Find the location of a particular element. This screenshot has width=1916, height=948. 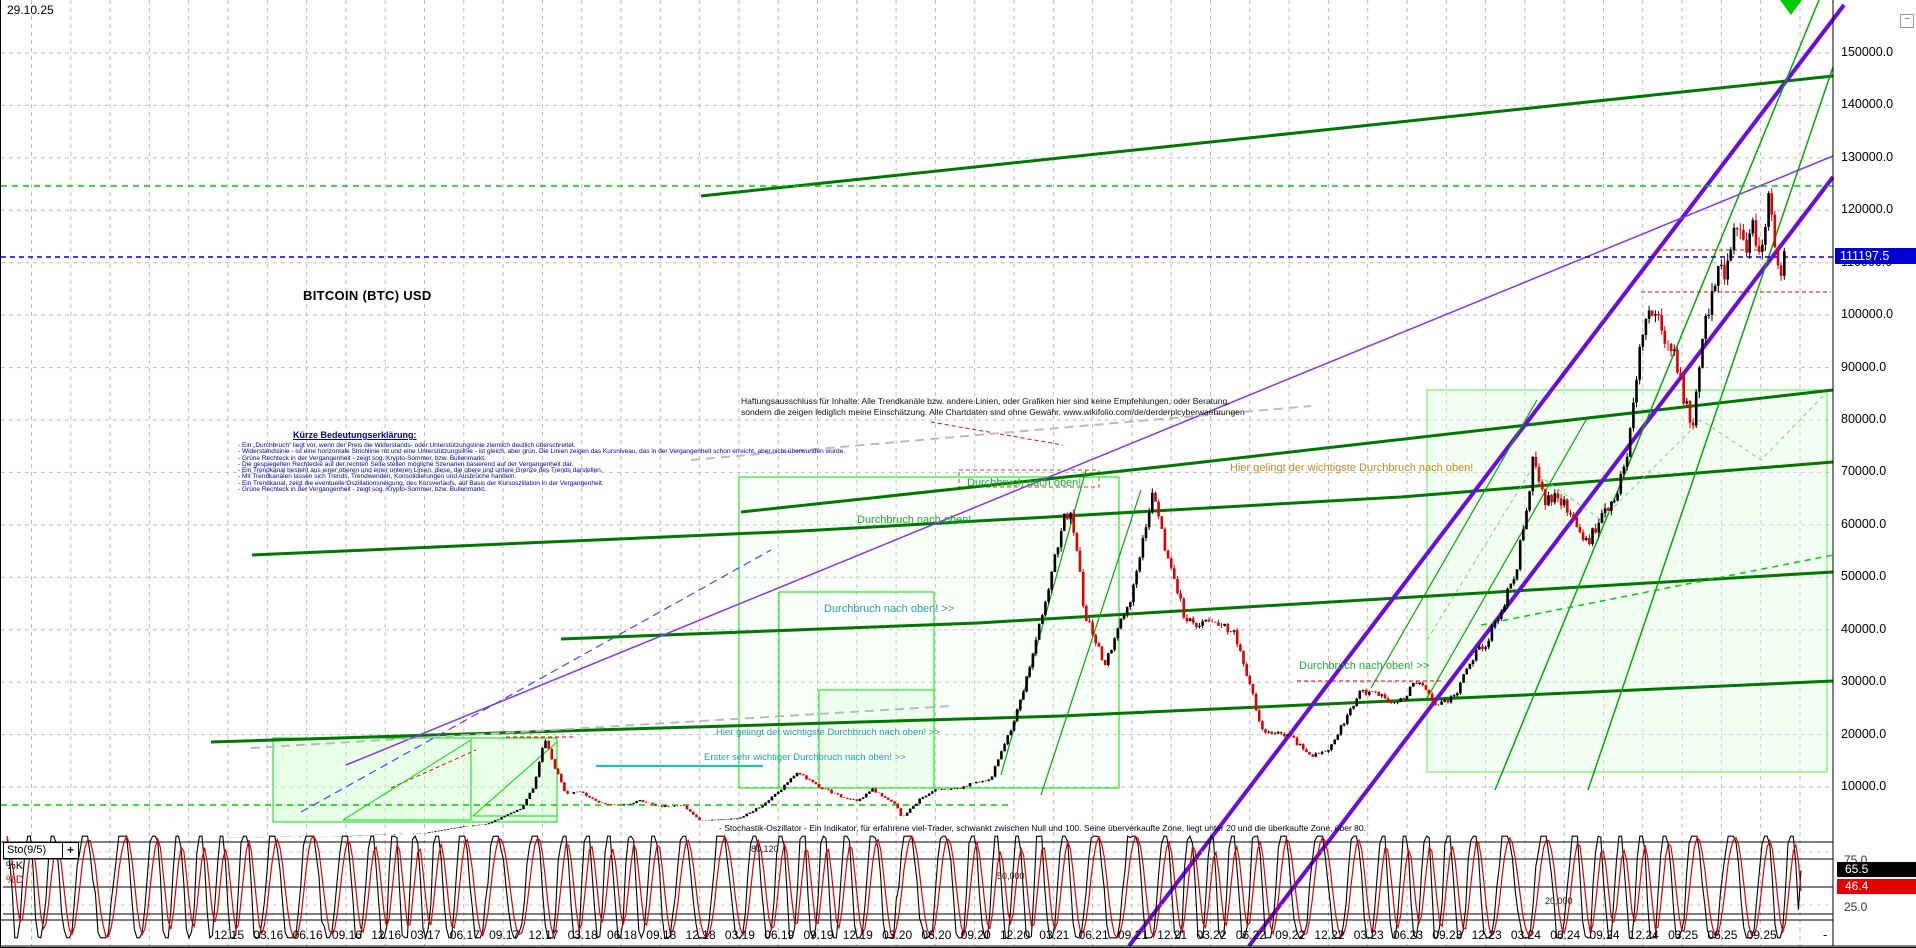

time-axis-label: 06.18 is located at coordinates (622, 935).